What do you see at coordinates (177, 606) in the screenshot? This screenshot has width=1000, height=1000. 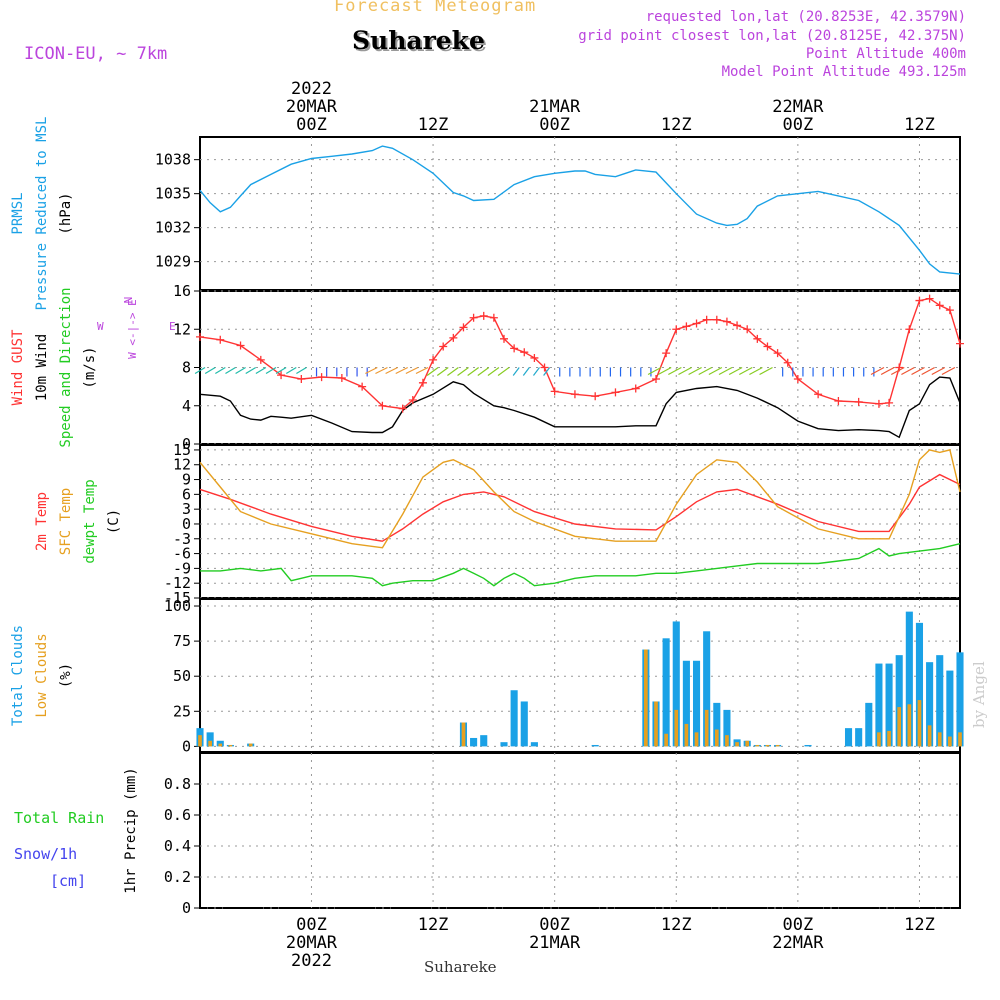 I see `clouds-tick-label: 100` at bounding box center [177, 606].